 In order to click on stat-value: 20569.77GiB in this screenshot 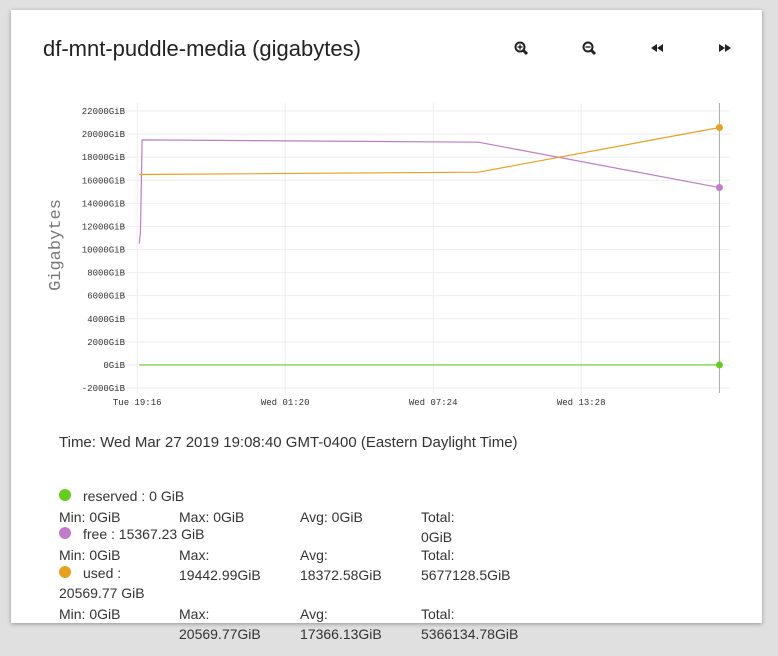, I will do `click(220, 634)`.